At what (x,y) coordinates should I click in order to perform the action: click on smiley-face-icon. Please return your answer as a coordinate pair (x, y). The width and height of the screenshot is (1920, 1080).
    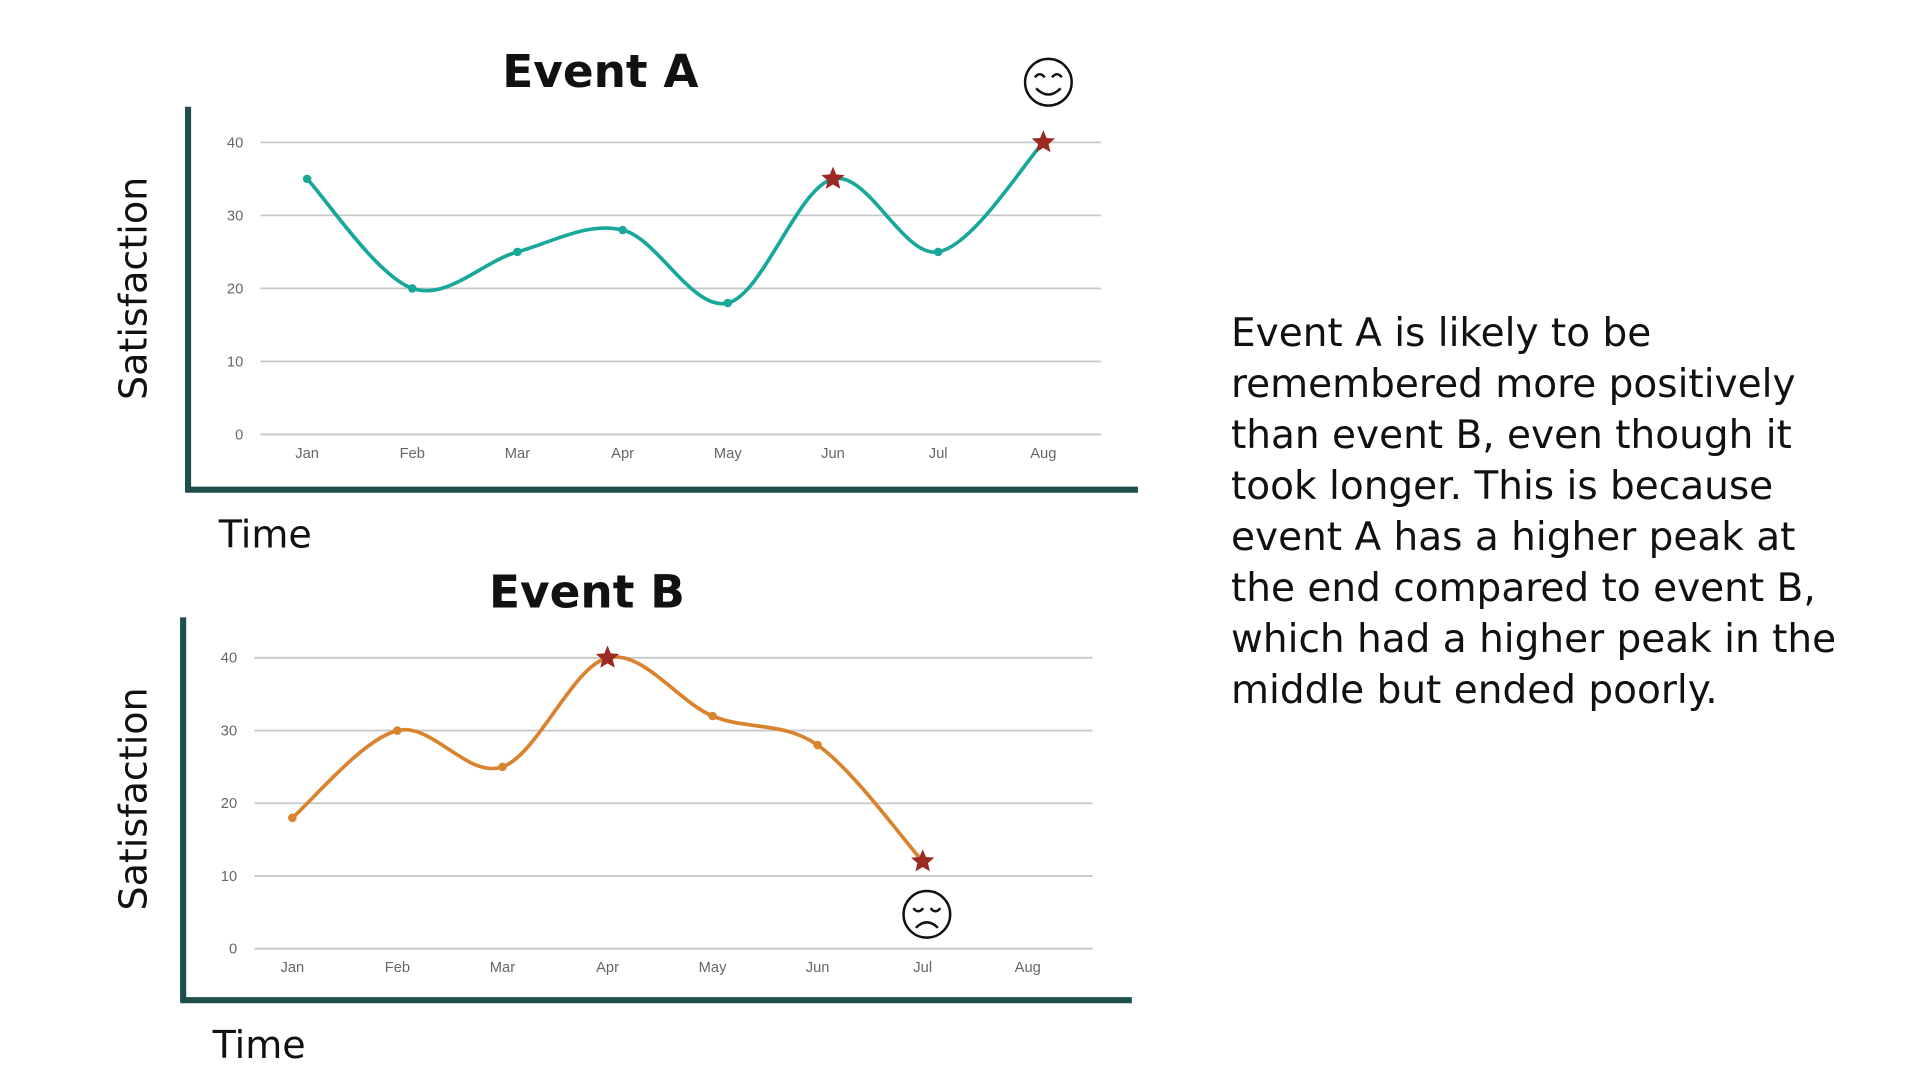
    Looking at the image, I should click on (1048, 82).